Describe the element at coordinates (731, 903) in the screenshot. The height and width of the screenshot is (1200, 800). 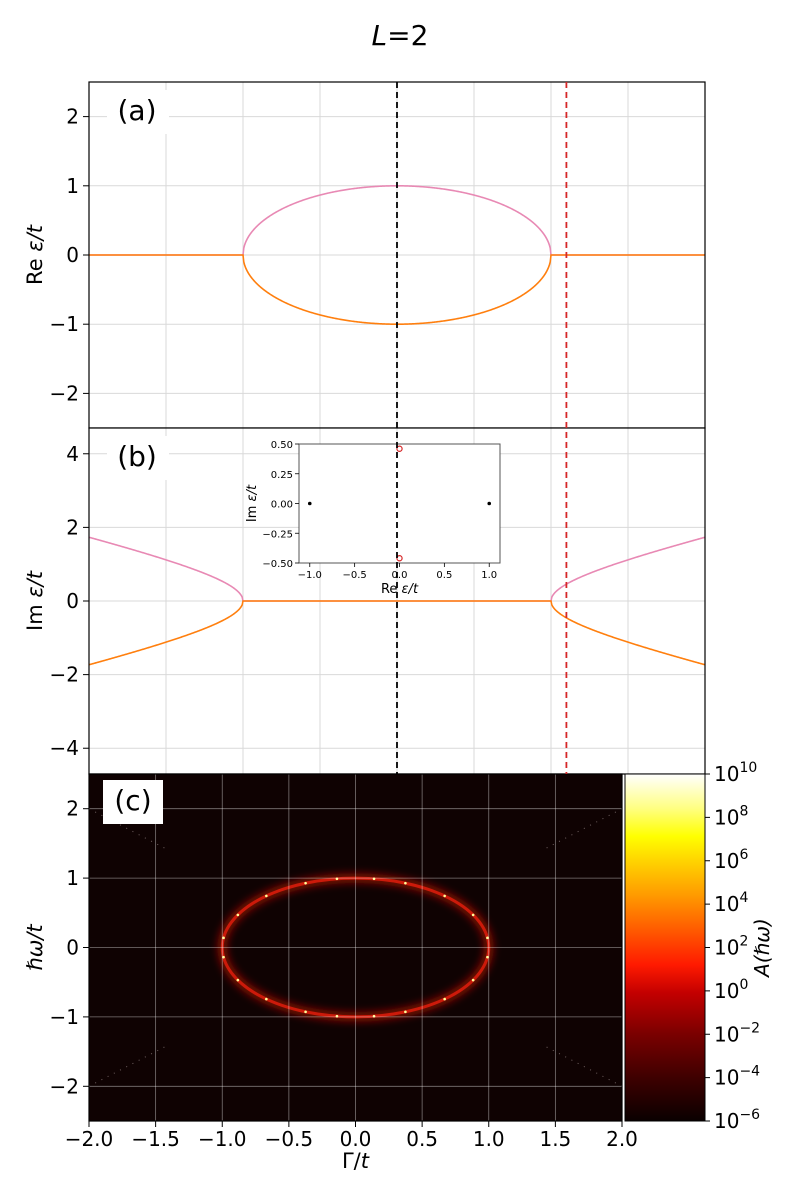
I see `colorbar-tick-label: 10⁴` at that location.